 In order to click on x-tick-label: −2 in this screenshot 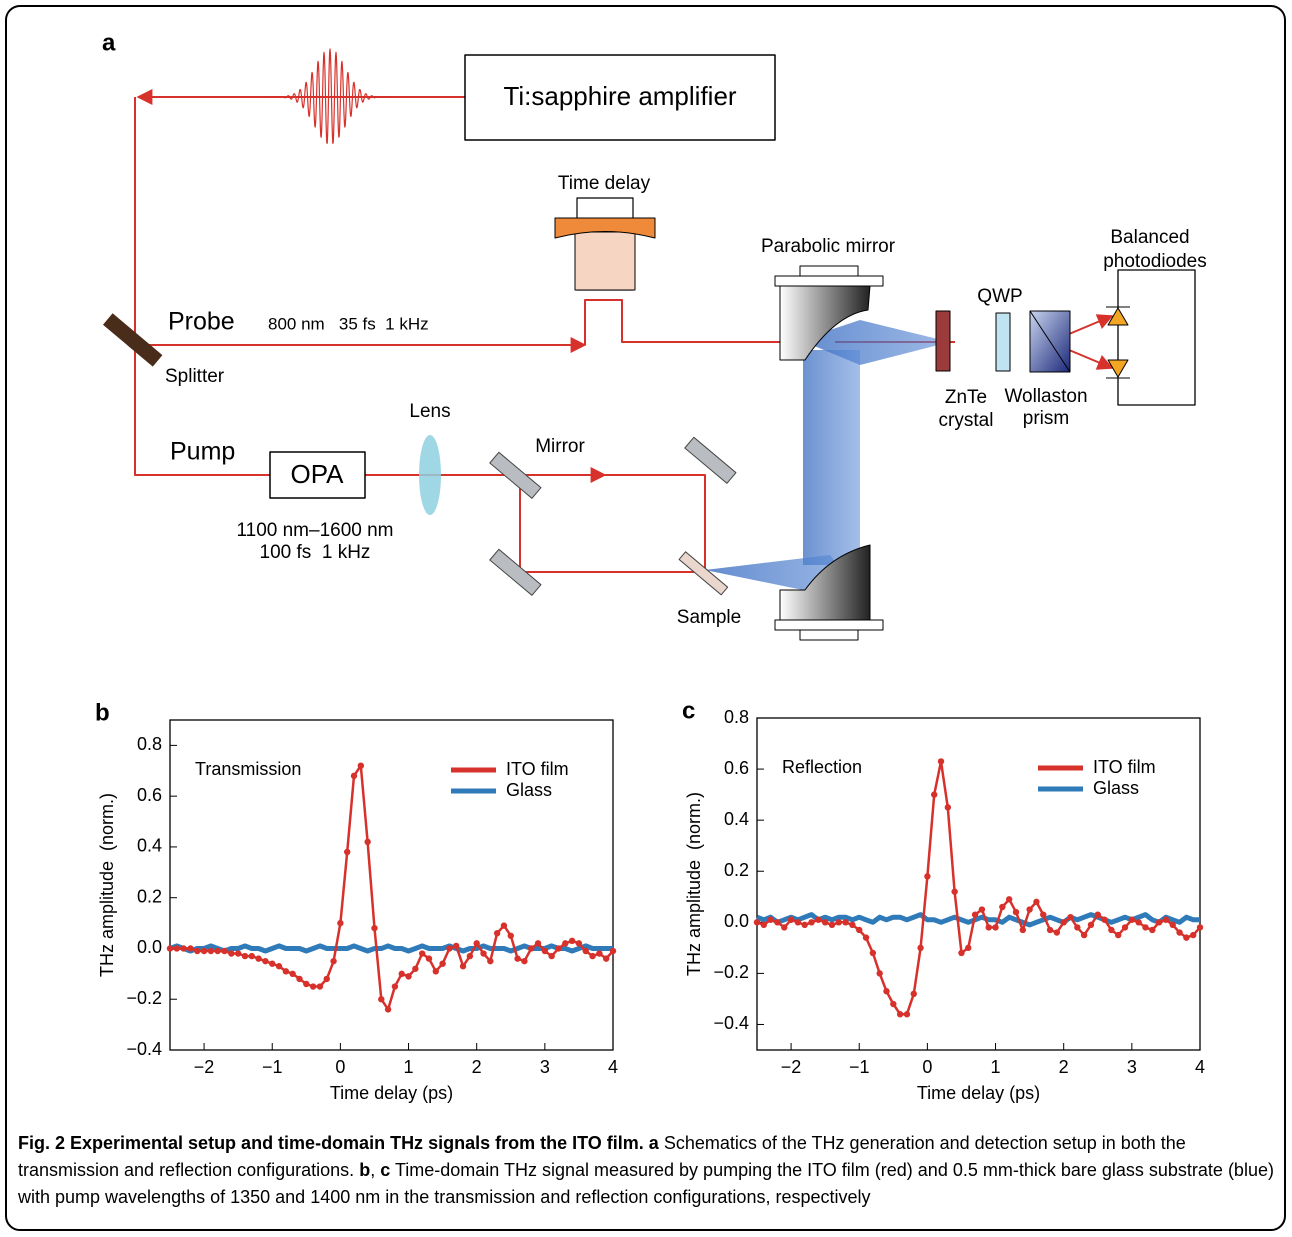, I will do `click(791, 1067)`.